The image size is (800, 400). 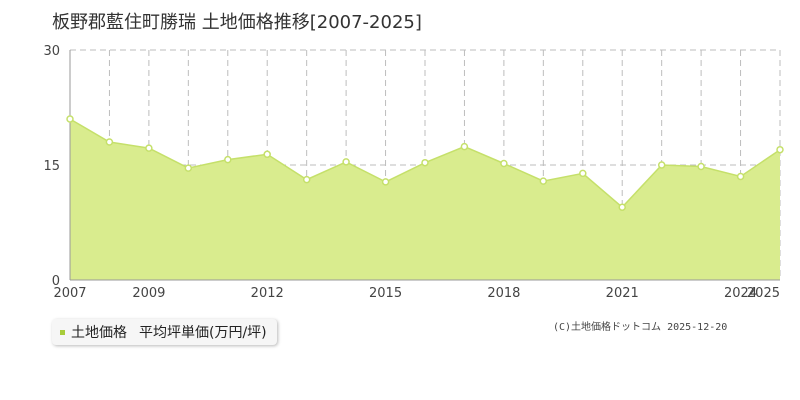 I want to click on x-tick-label: 2021, so click(x=622, y=293).